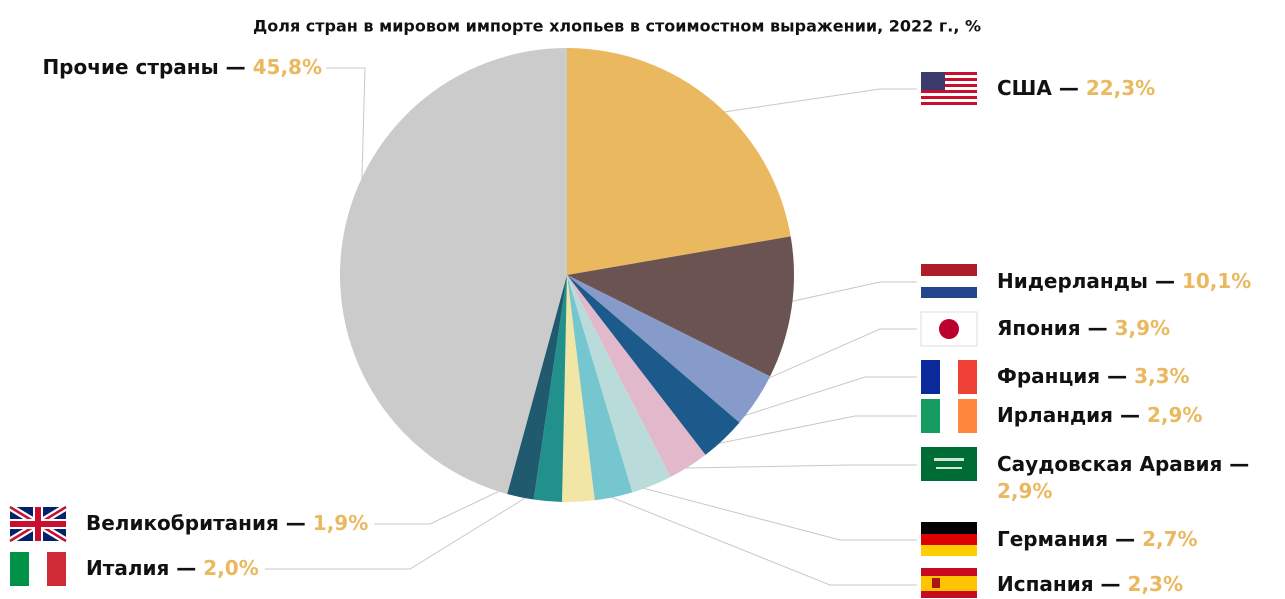  What do you see at coordinates (340, 523) in the screenshot?
I see `value-label: 1,9%` at bounding box center [340, 523].